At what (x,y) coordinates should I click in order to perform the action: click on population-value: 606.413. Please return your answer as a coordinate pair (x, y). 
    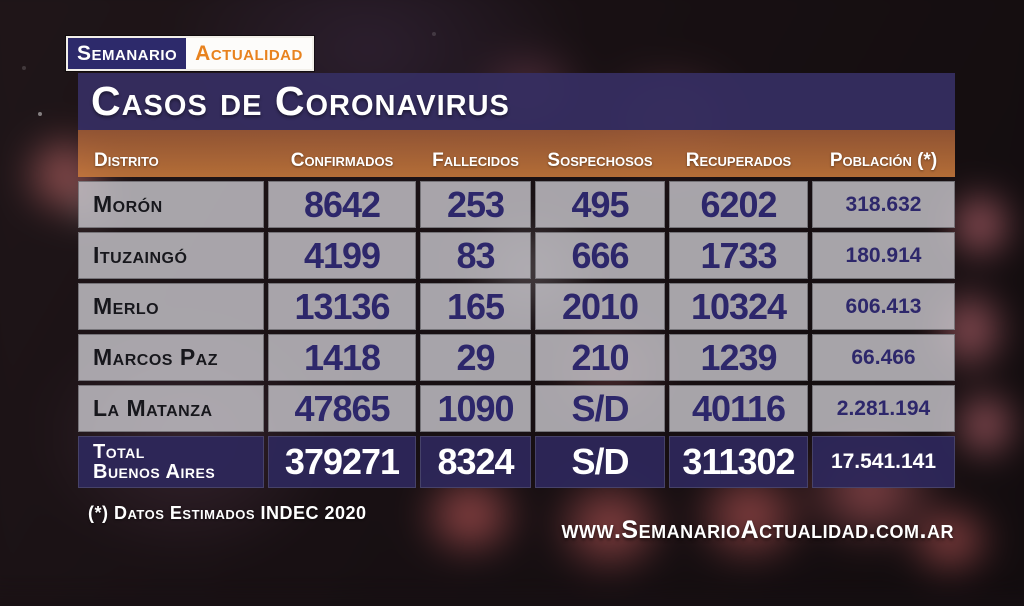
    Looking at the image, I should click on (883, 306).